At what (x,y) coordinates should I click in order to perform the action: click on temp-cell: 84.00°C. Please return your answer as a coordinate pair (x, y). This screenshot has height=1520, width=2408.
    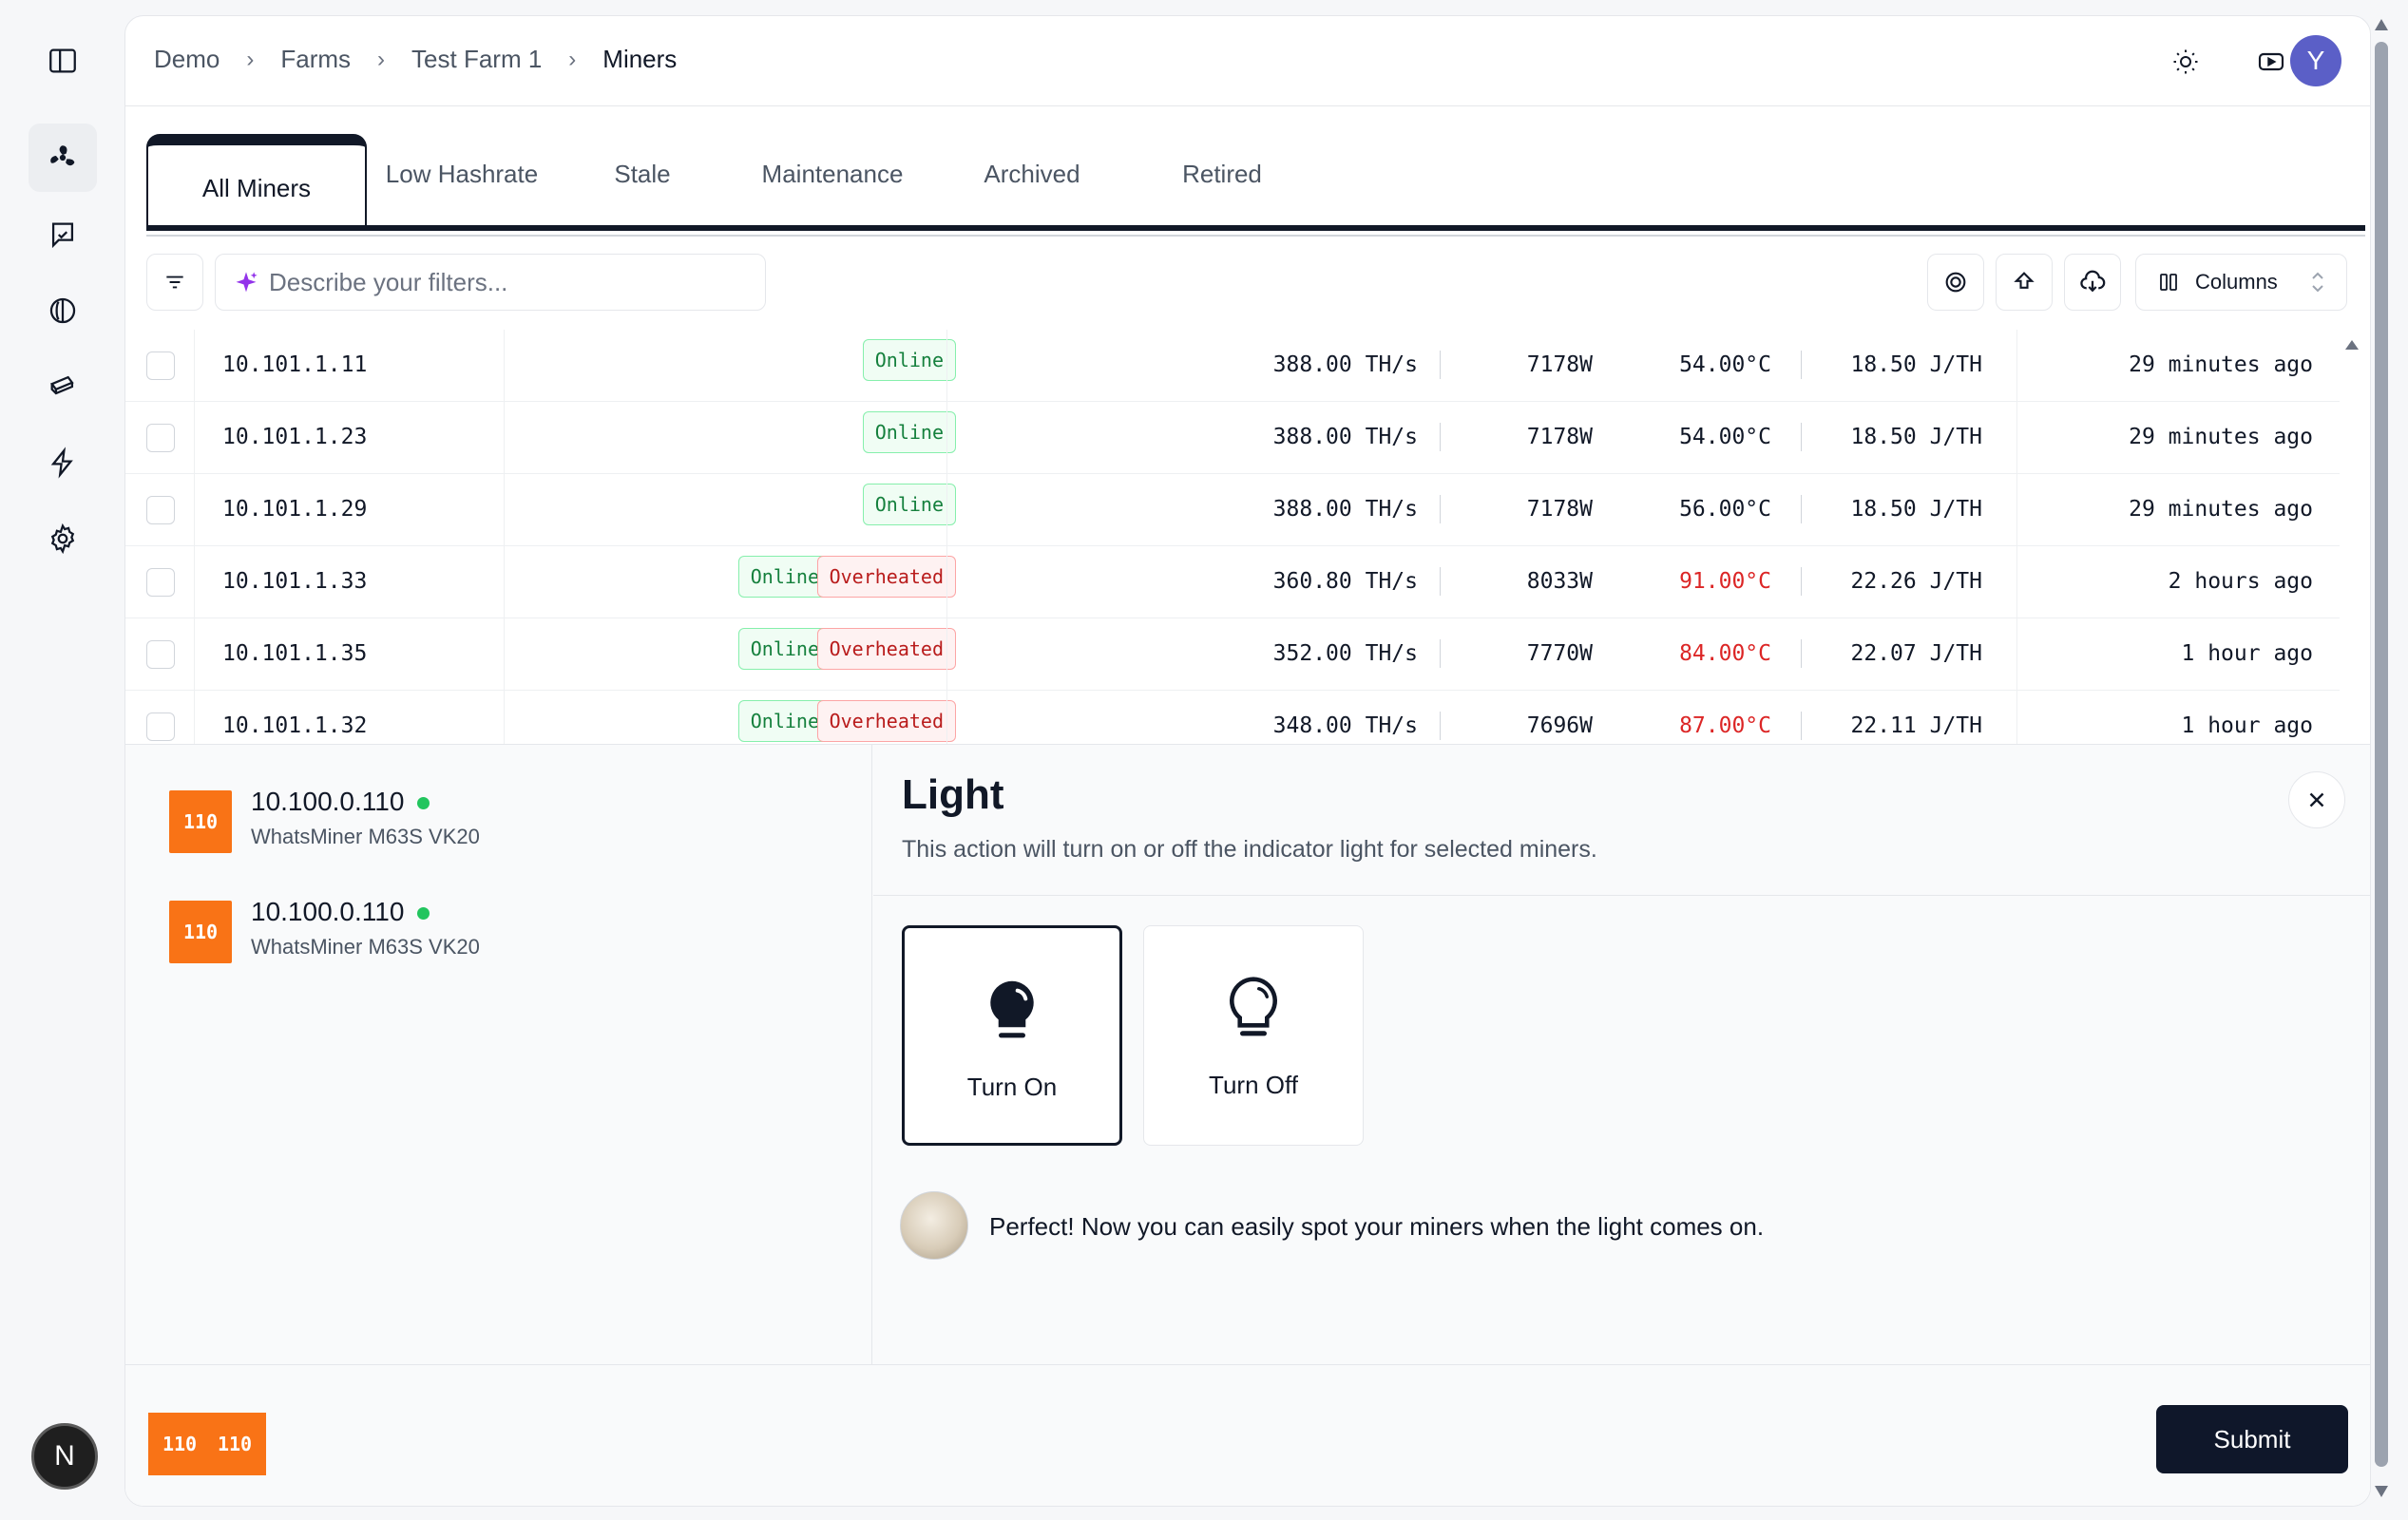
    Looking at the image, I should click on (1725, 653).